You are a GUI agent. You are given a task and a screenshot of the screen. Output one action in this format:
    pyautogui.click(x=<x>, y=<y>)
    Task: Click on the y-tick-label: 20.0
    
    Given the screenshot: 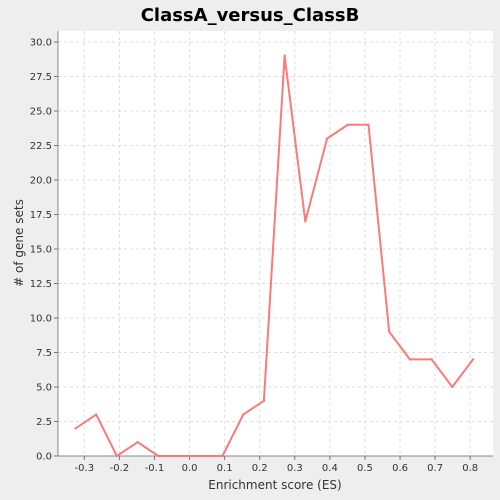 What is the action you would take?
    pyautogui.click(x=41, y=181)
    